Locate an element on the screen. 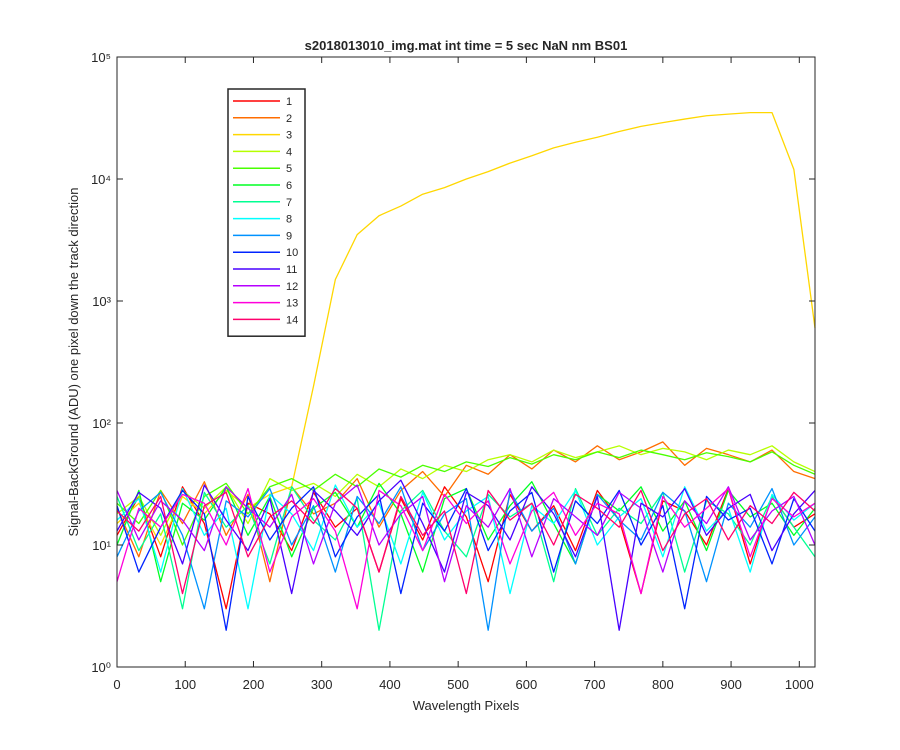 This screenshot has height=750, width=900. legend-label: 2 is located at coordinates (289, 119).